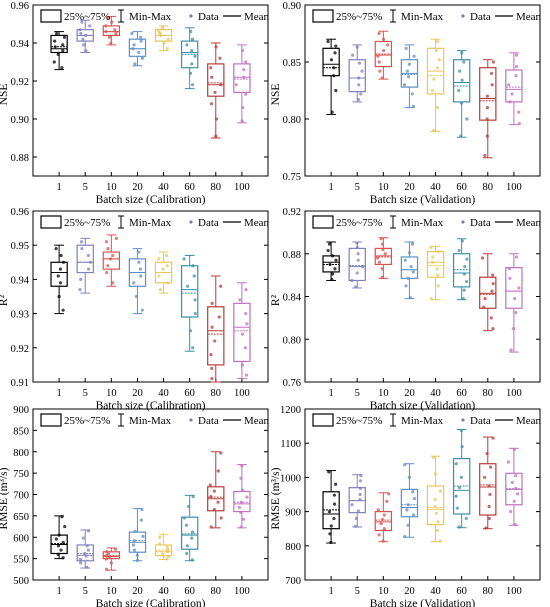 The width and height of the screenshot is (550, 607). What do you see at coordinates (58, 393) in the screenshot?
I see `x-tick-label: 1` at bounding box center [58, 393].